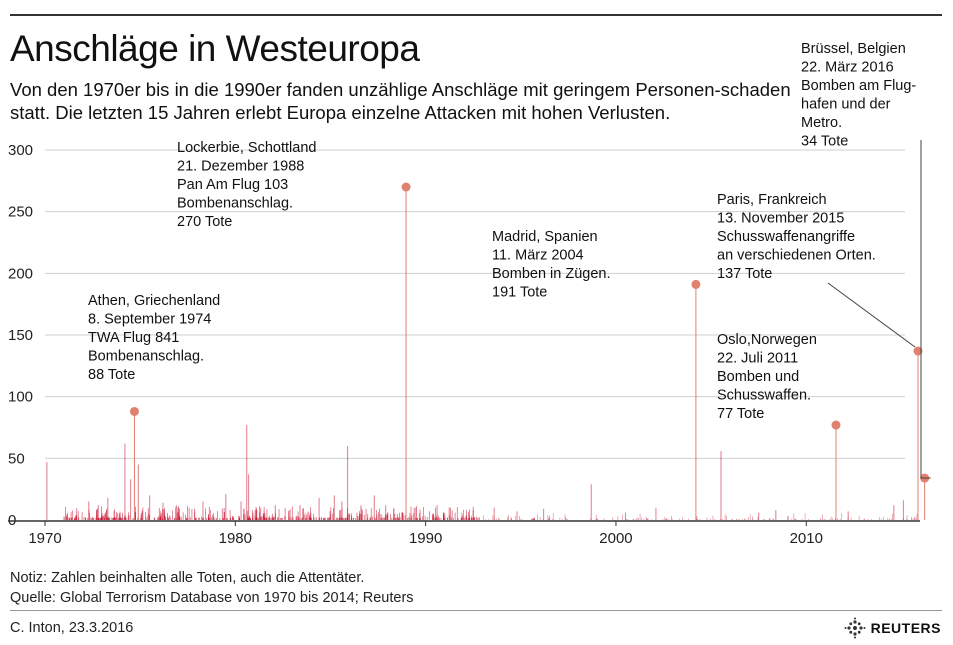 The height and width of the screenshot is (645, 953). Describe the element at coordinates (425, 538) in the screenshot. I see `x-tick-label: 1990` at that location.